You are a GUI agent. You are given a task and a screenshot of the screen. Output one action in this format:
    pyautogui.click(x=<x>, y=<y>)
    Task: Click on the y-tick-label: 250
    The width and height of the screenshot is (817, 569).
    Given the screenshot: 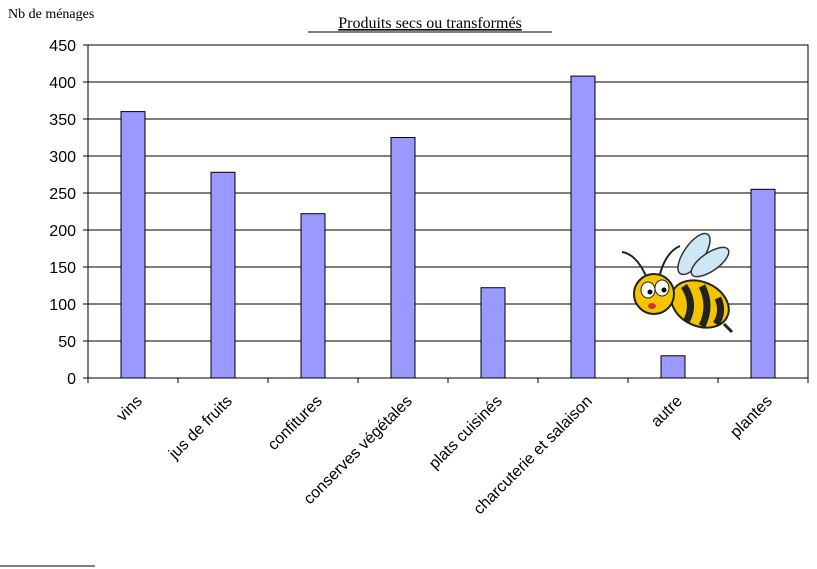 What is the action you would take?
    pyautogui.click(x=62, y=194)
    